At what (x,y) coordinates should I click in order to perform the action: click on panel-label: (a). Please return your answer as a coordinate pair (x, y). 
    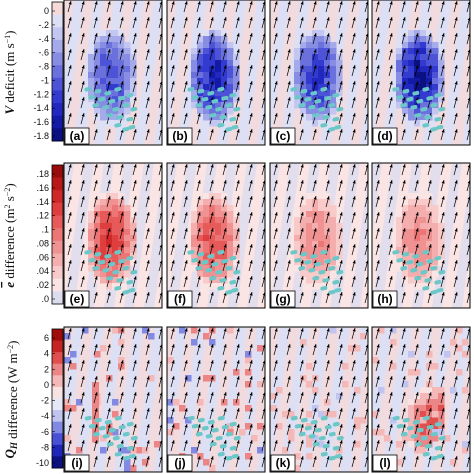
    Looking at the image, I should click on (77, 136).